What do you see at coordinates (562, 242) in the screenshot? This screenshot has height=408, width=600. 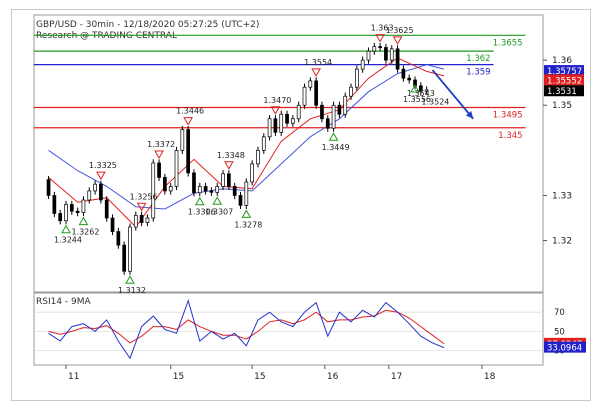 I see `price-tick-label-0: 1.32` at bounding box center [562, 242].